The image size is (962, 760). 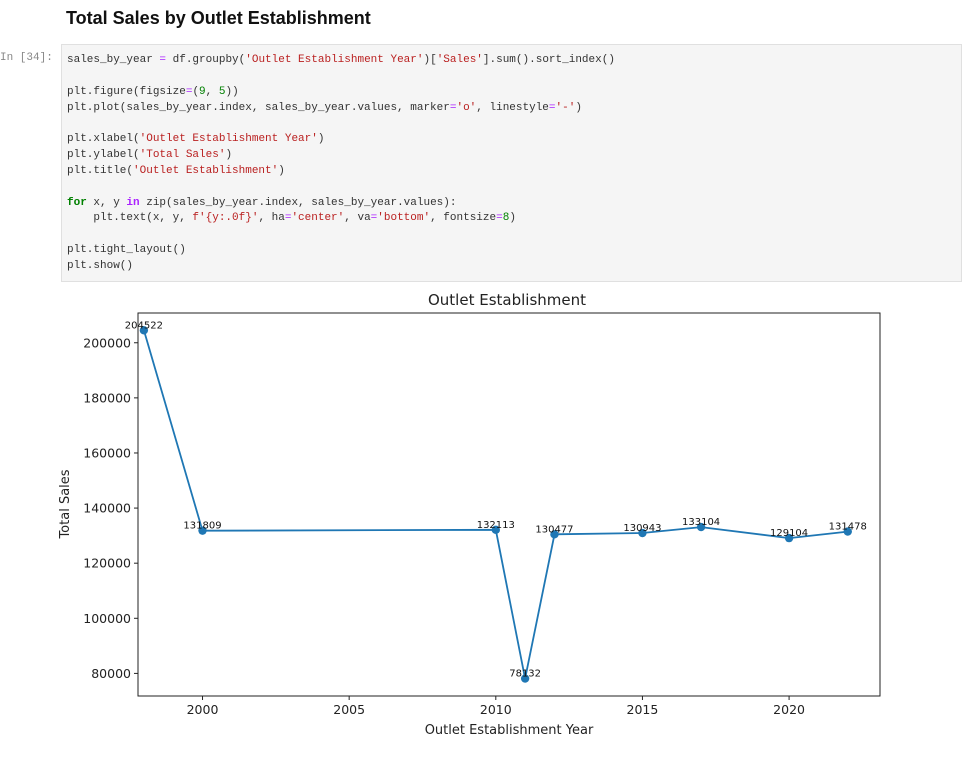 I want to click on data-label: 130477, so click(x=554, y=529).